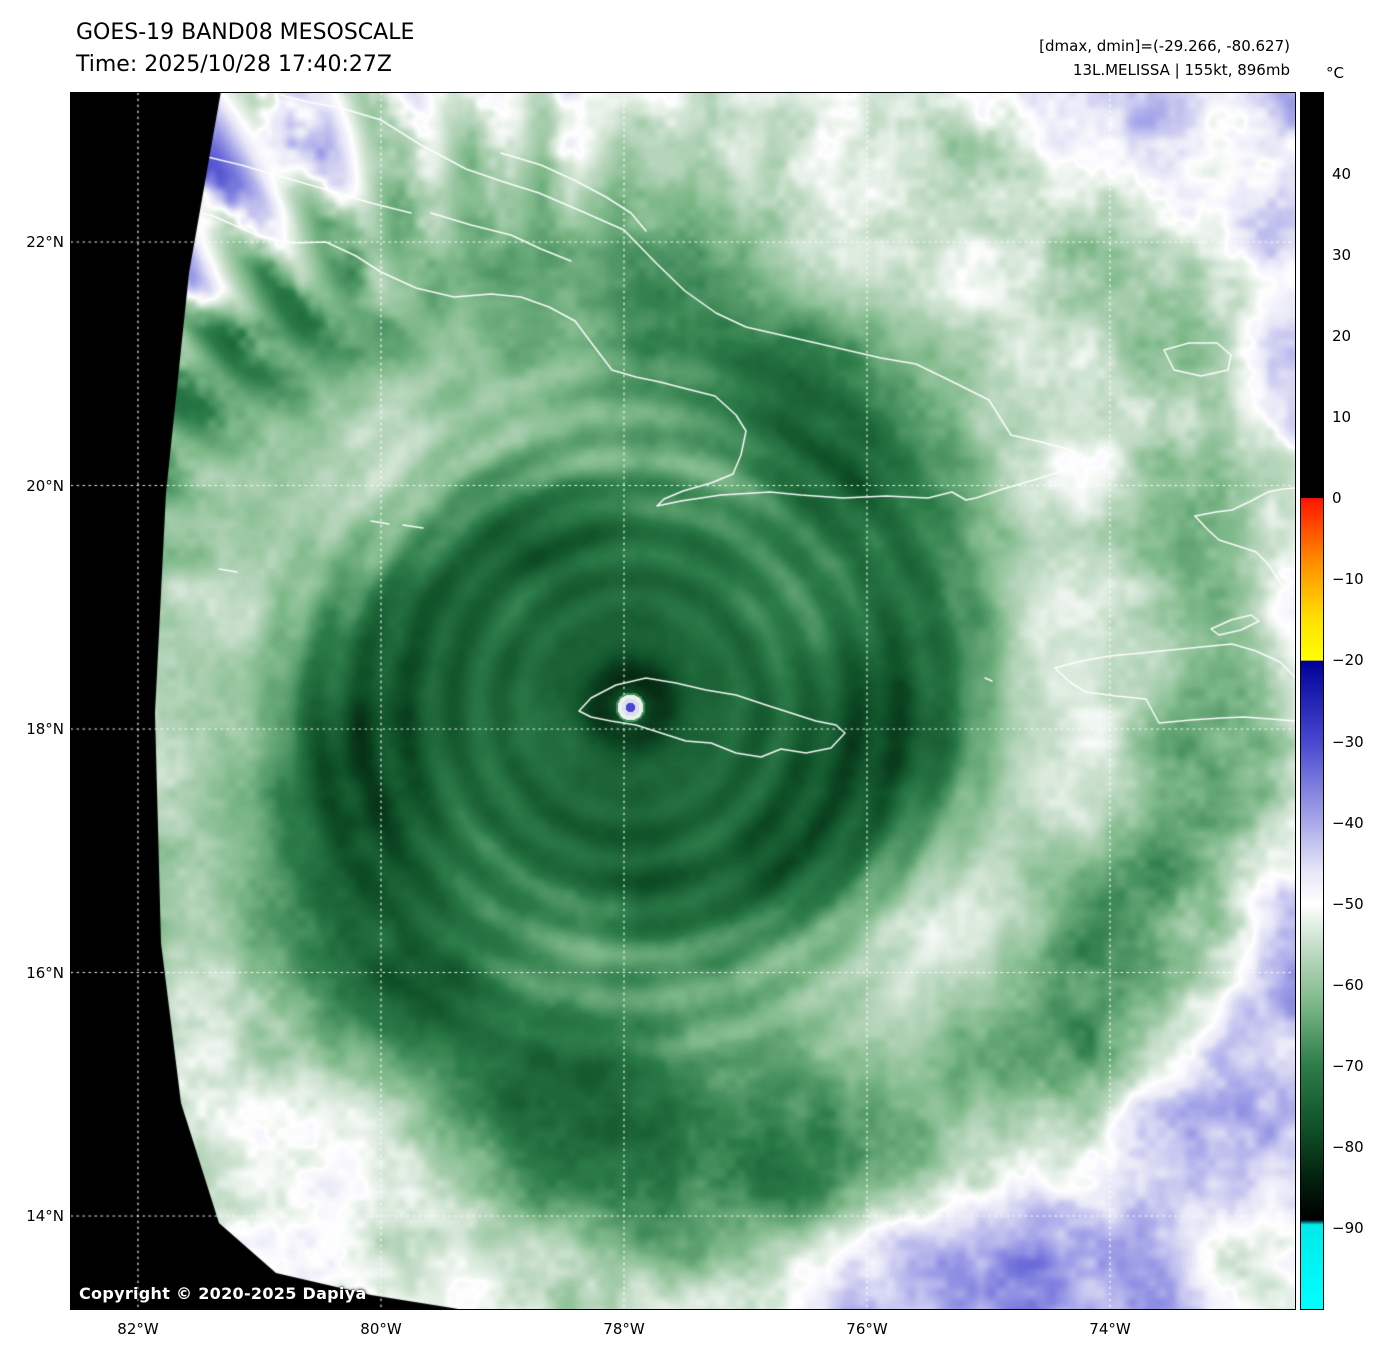 This screenshot has width=1390, height=1359. Describe the element at coordinates (1335, 73) in the screenshot. I see `colorbar-unit-label: °C` at that location.